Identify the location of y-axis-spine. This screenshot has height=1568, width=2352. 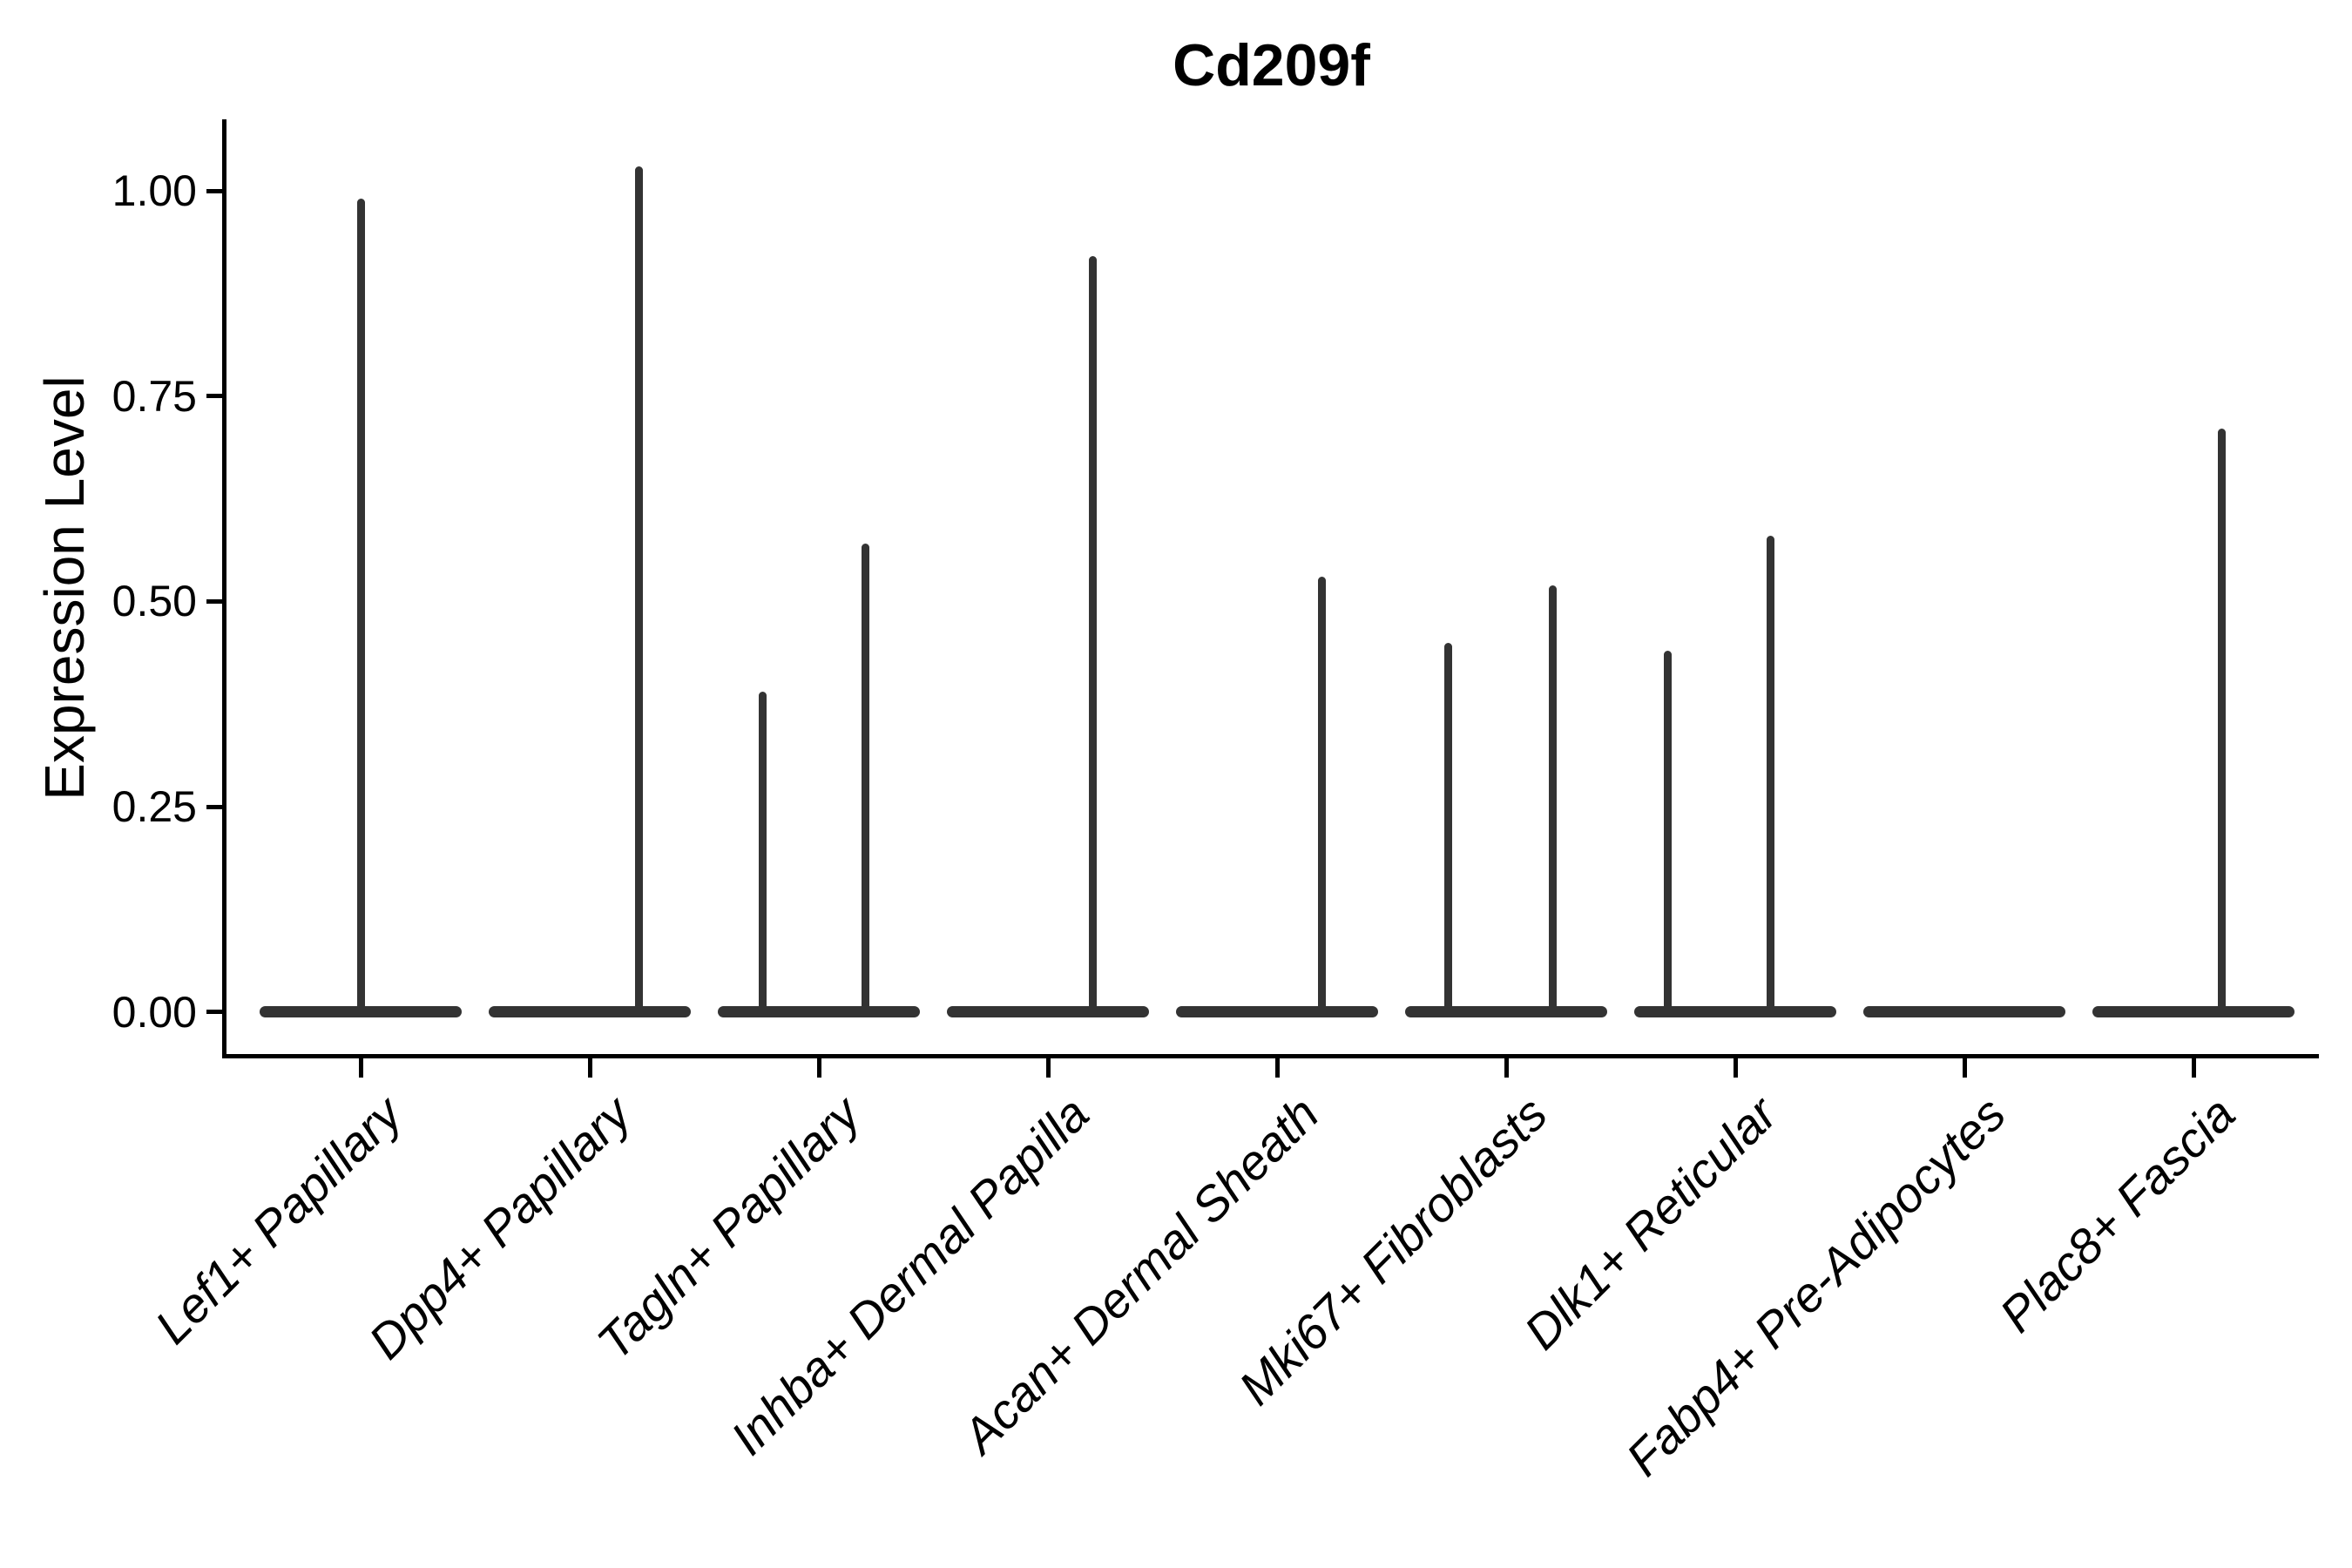
(224, 588).